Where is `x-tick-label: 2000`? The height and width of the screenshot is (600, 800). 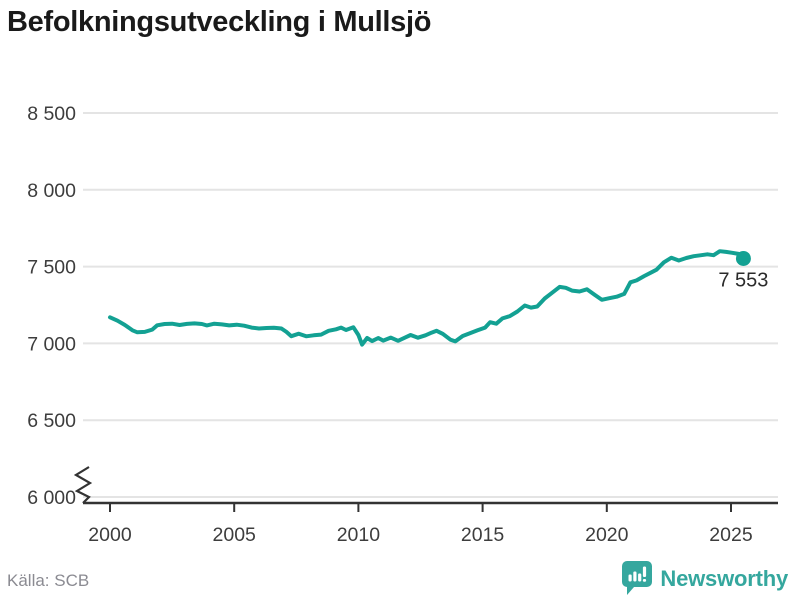
x-tick-label: 2000 is located at coordinates (110, 535).